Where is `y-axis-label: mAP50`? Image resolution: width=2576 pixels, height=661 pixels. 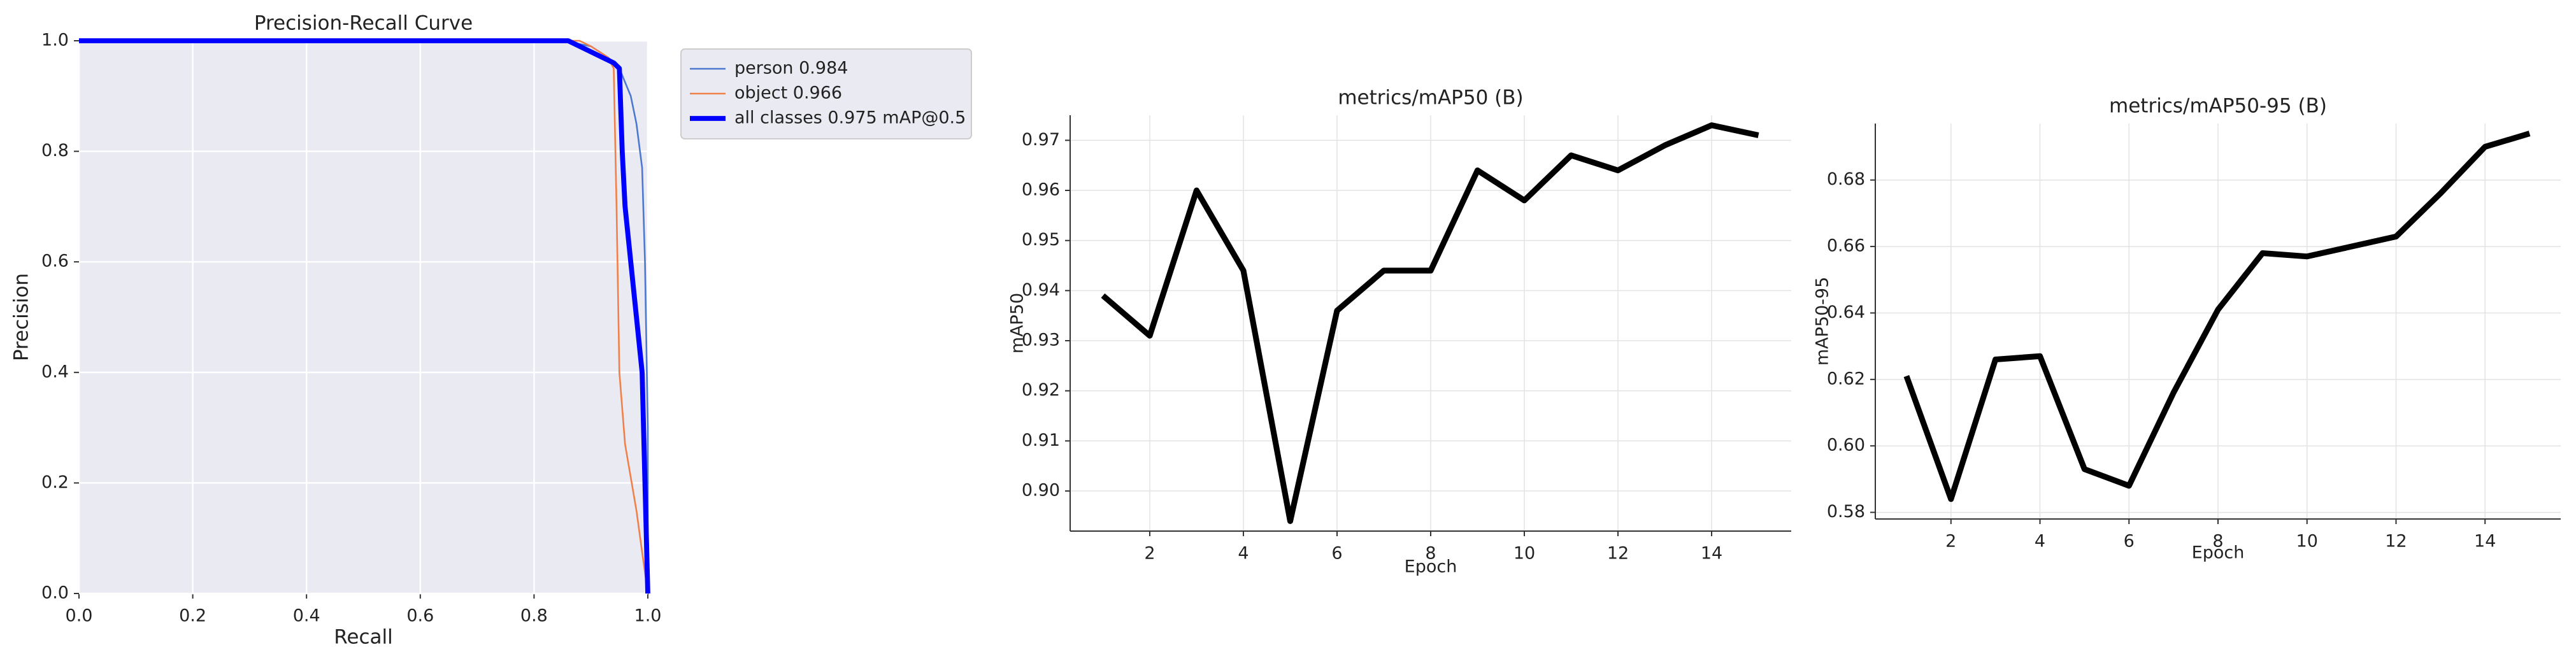 y-axis-label: mAP50 is located at coordinates (1017, 323).